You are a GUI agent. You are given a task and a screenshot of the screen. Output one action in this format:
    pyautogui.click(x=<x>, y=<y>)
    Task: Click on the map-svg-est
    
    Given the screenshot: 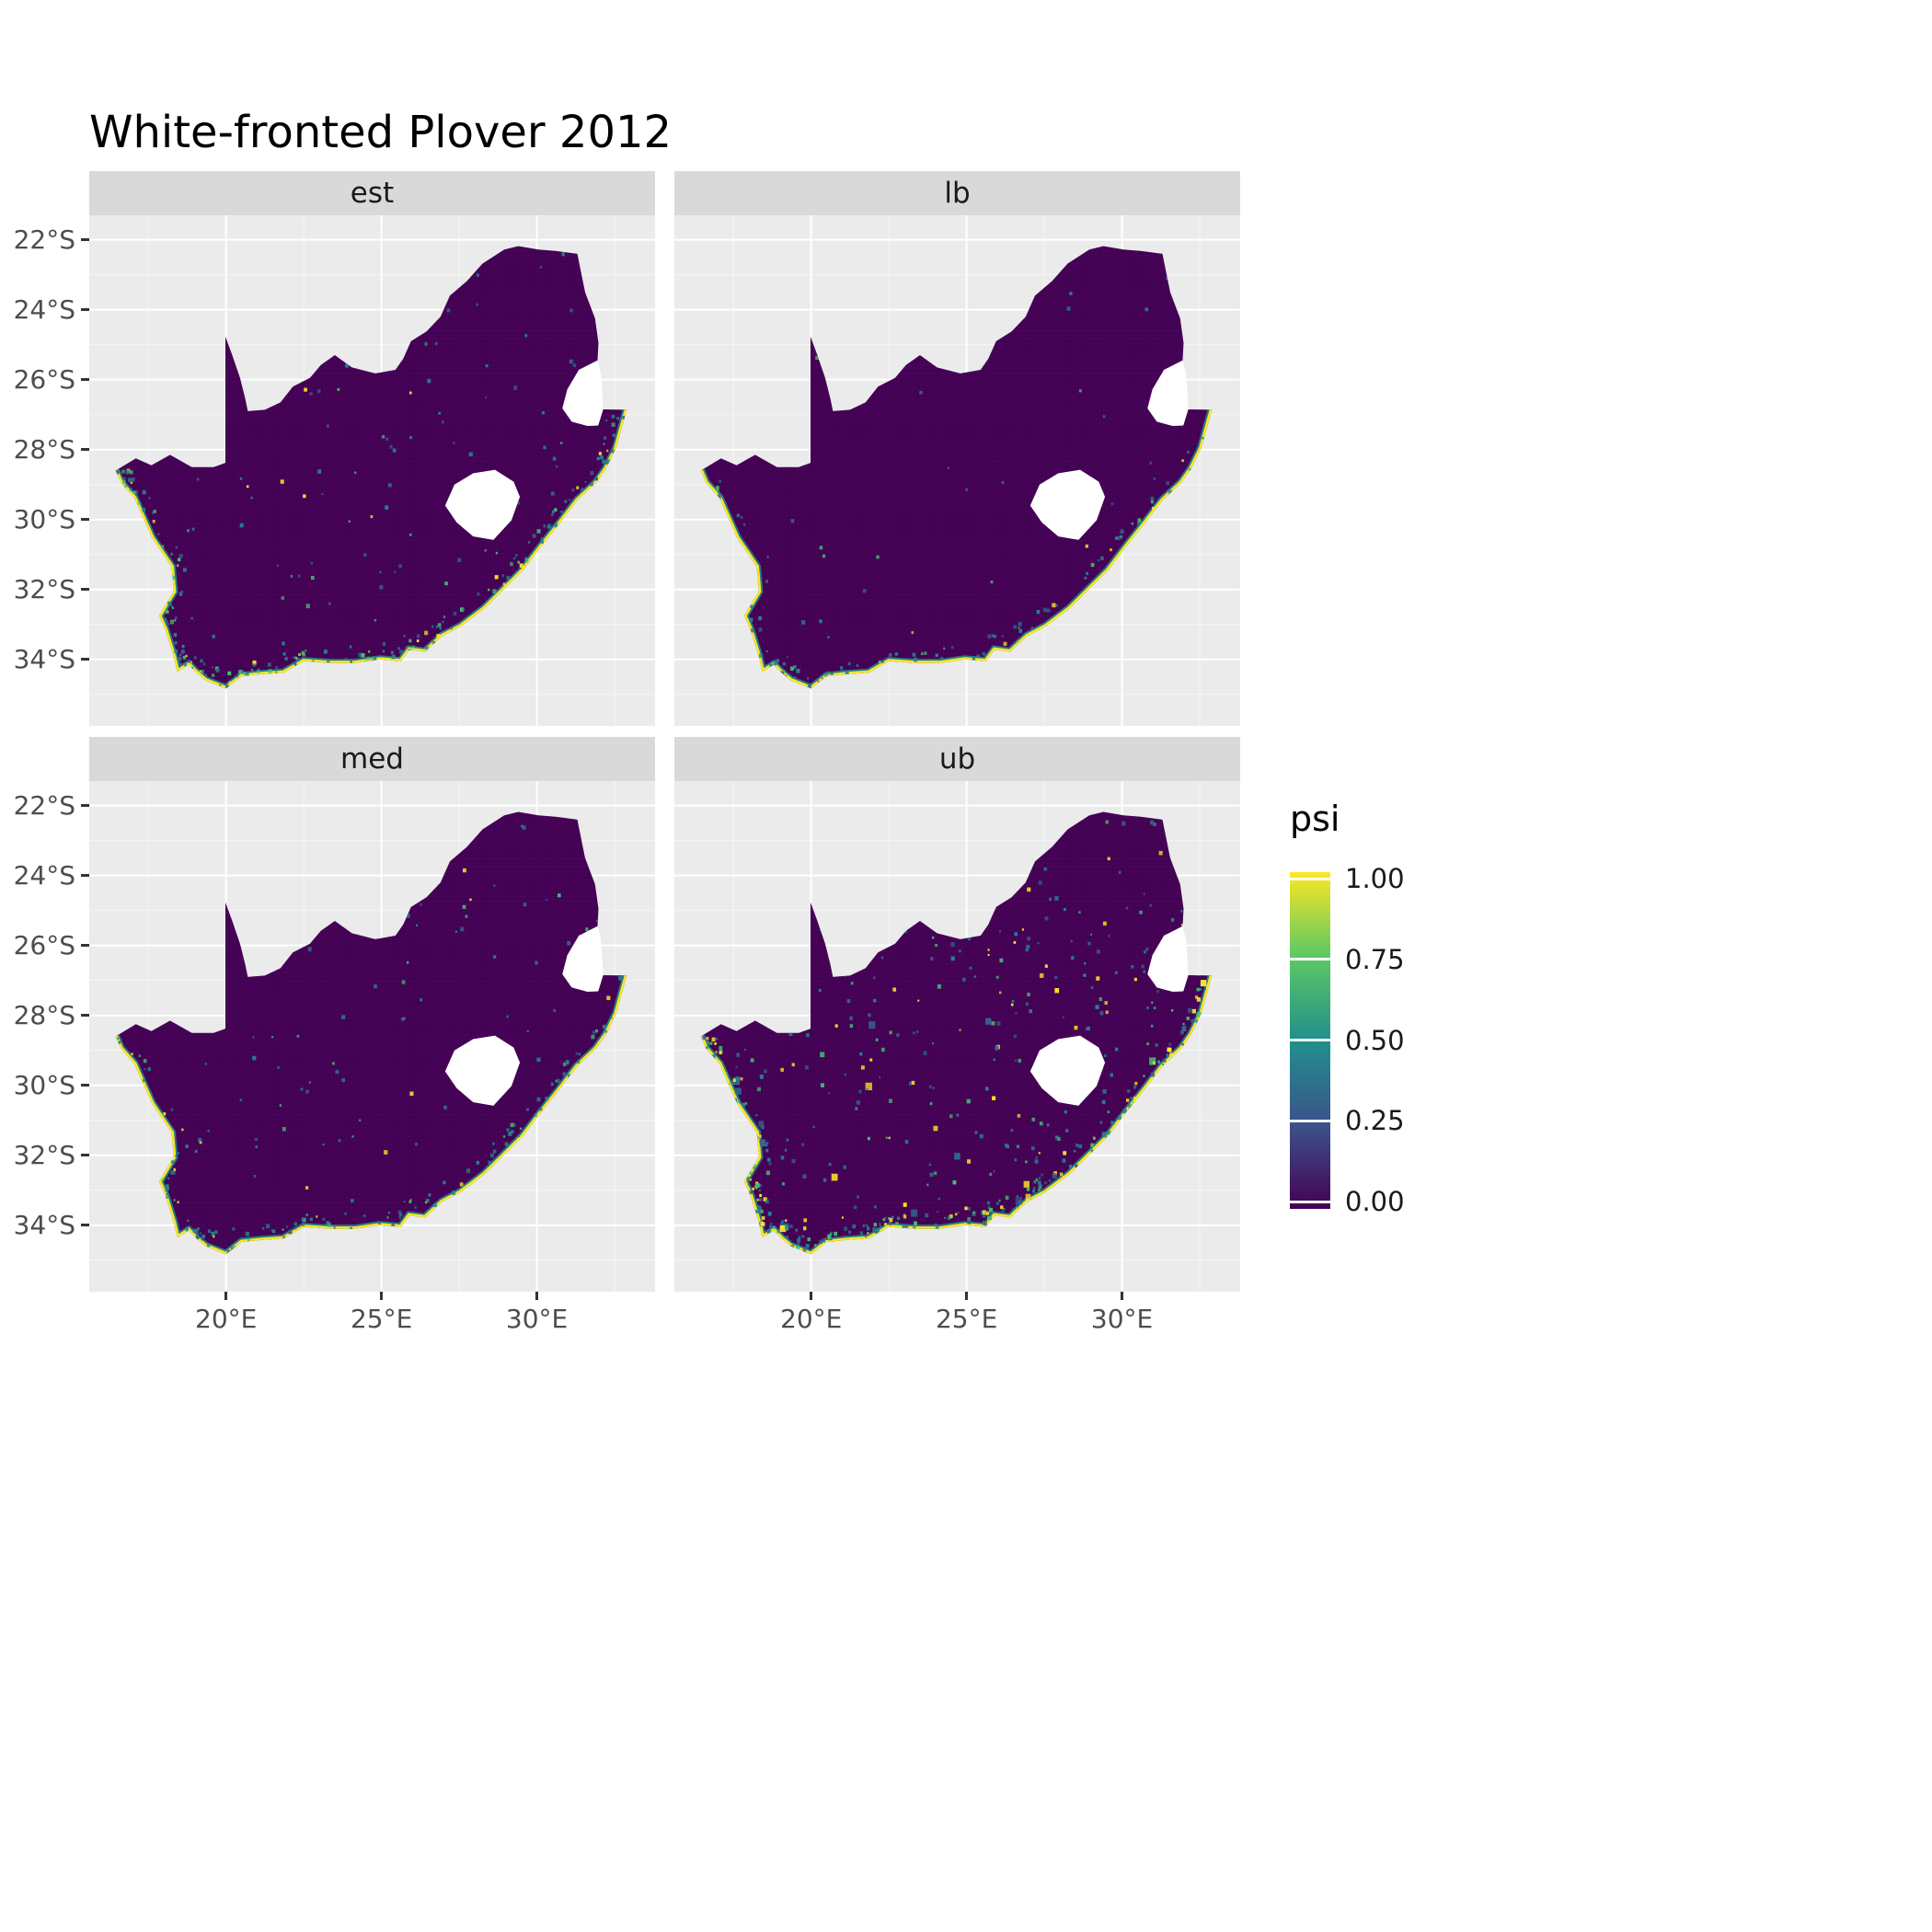 What is the action you would take?
    pyautogui.click(x=372, y=470)
    